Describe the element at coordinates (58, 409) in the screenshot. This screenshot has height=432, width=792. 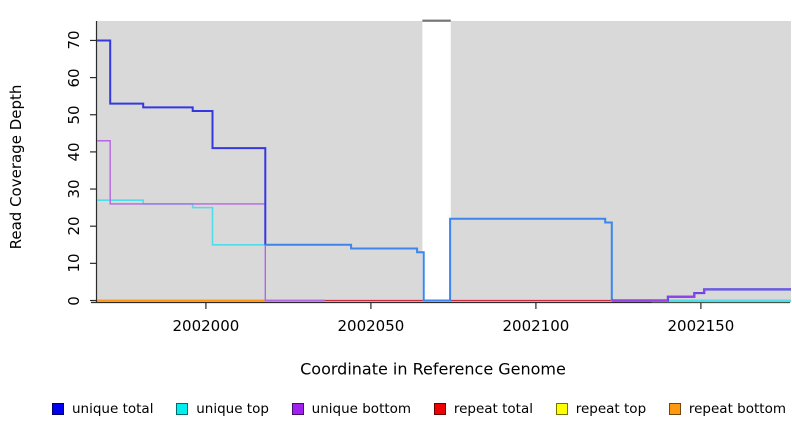
I see `unique-total-swatch-icon` at that location.